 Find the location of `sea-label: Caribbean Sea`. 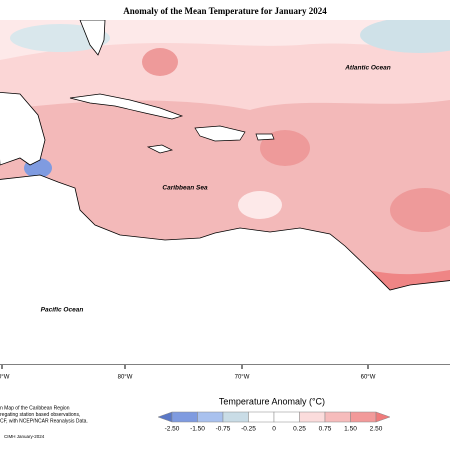

sea-label: Caribbean Sea is located at coordinates (185, 188).